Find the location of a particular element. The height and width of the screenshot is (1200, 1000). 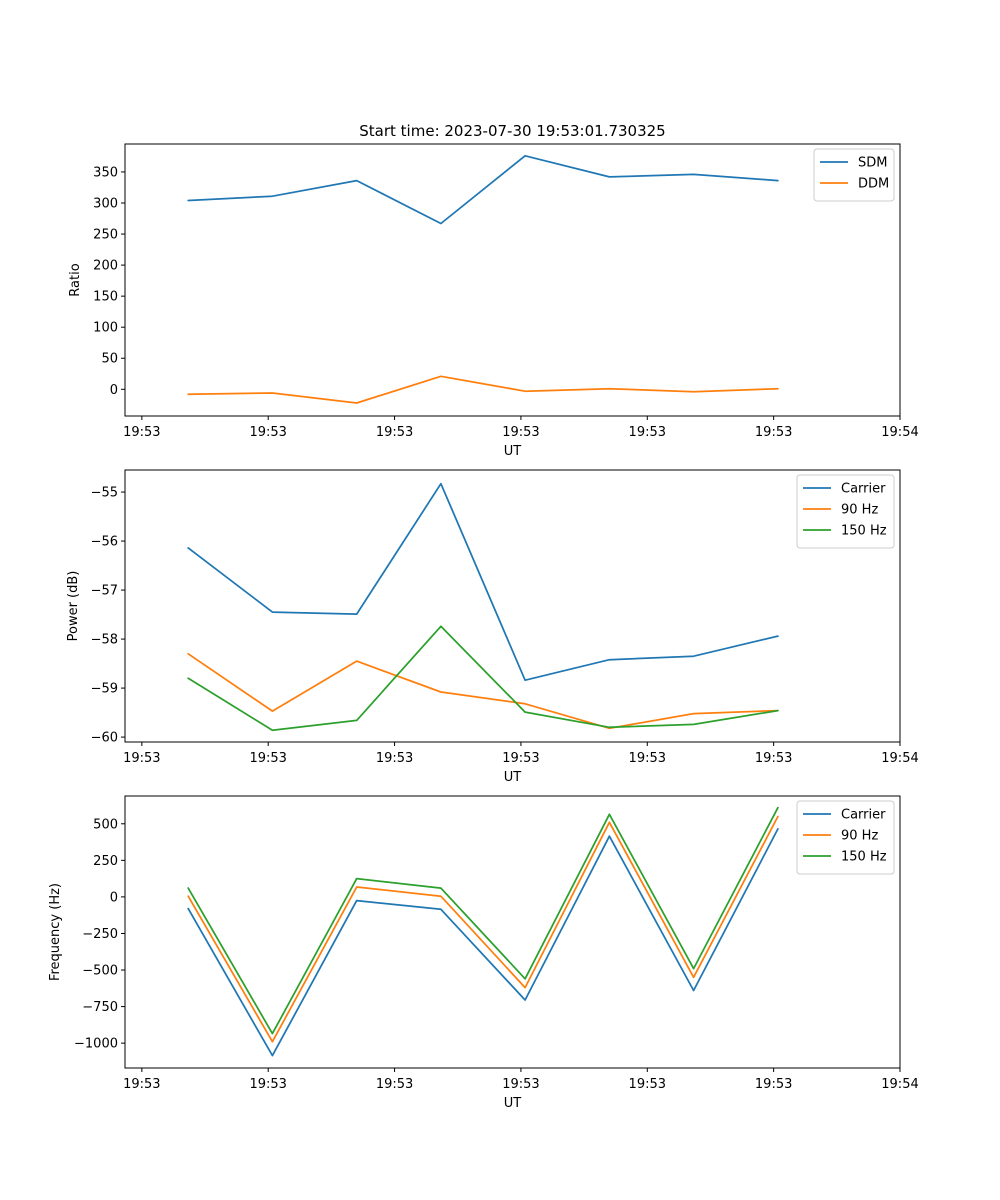

y-tick-label: 300 is located at coordinates (105, 203).